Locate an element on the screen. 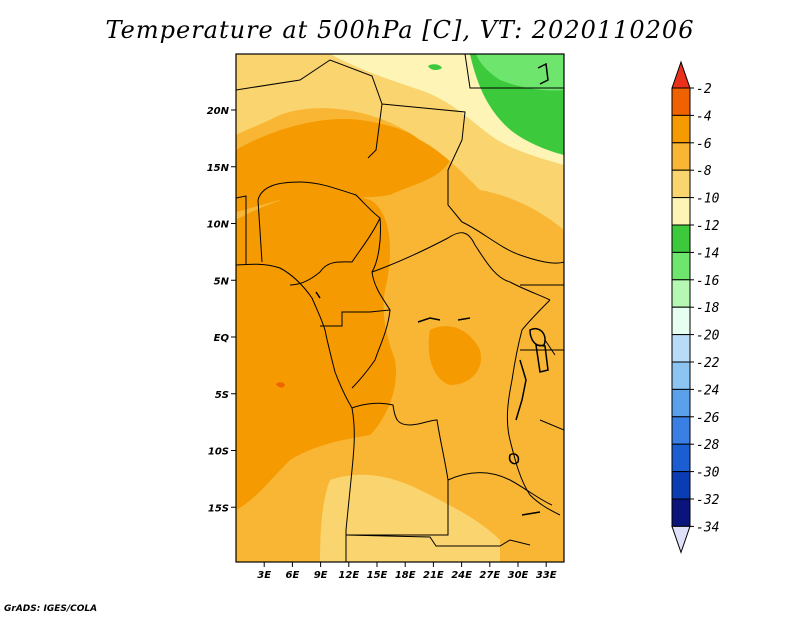 Image resolution: width=800 pixels, height=618 pixels. lon-tick-label: 33E is located at coordinates (546, 575).